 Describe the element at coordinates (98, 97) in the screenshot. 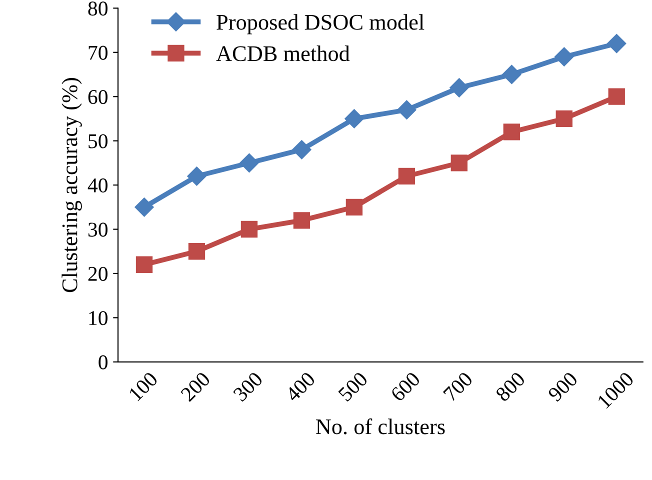

I see `y-tick-label: 60` at that location.